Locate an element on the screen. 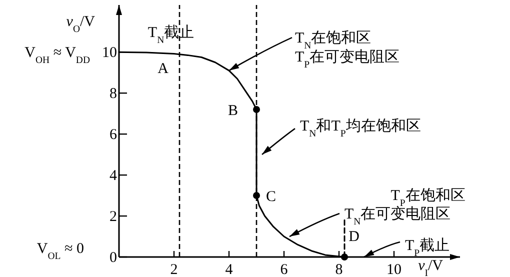 The height and width of the screenshot is (277, 510). y-tick-label: 8 is located at coordinates (113, 94).